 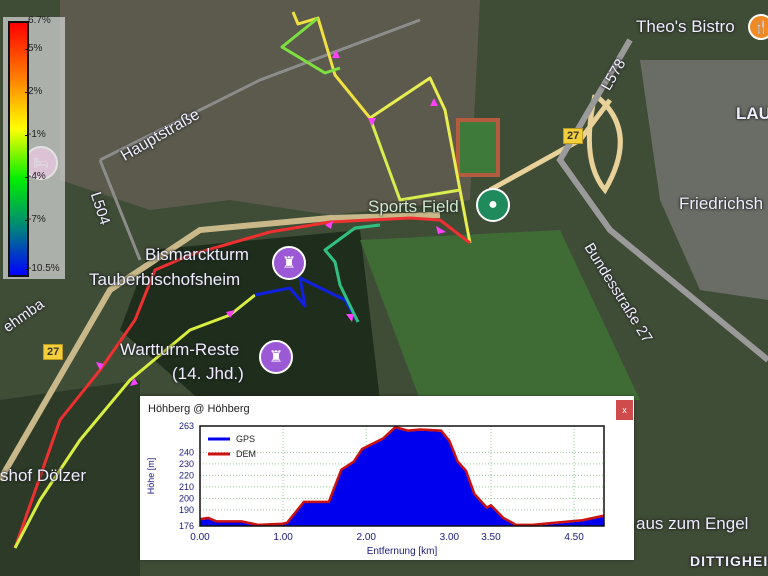 What do you see at coordinates (34, 147) in the screenshot?
I see `gradient-legend: 6.7% 5% 2% -1% -4% -7% -10.5%` at bounding box center [34, 147].